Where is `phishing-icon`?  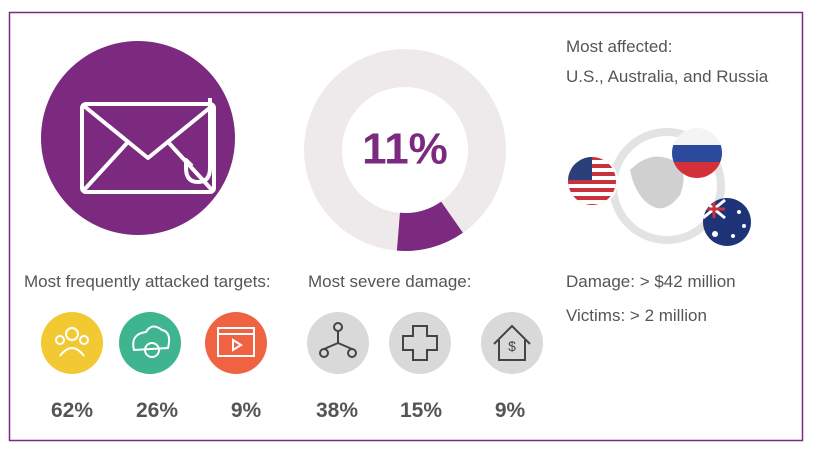
phishing-icon is located at coordinates (138, 138).